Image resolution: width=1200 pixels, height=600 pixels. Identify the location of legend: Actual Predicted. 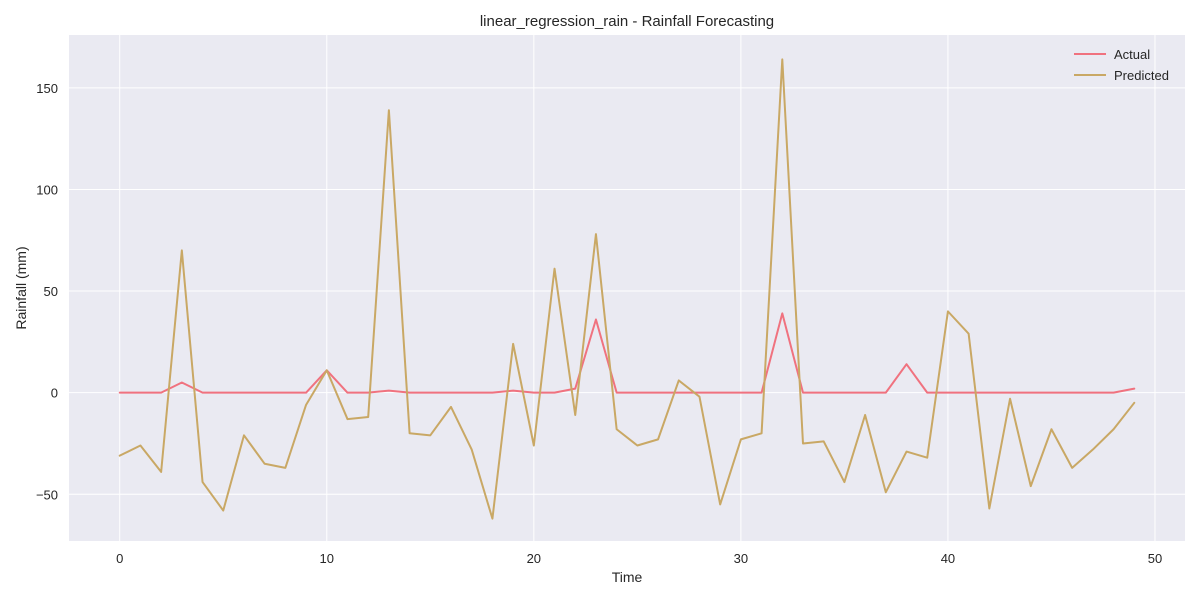
(1121, 65).